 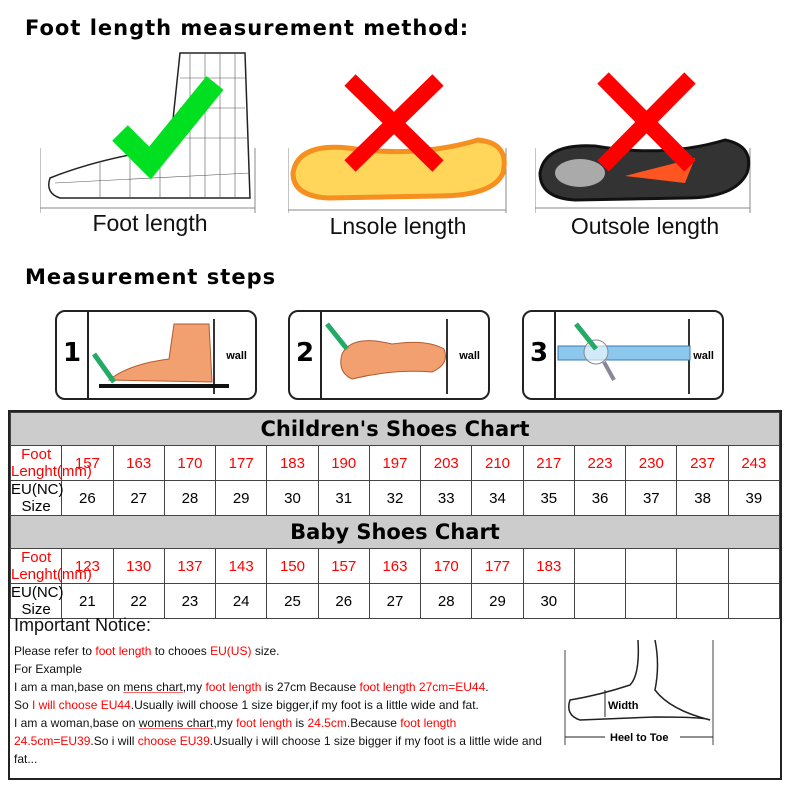 I want to click on table-cell: 32, so click(x=395, y=498).